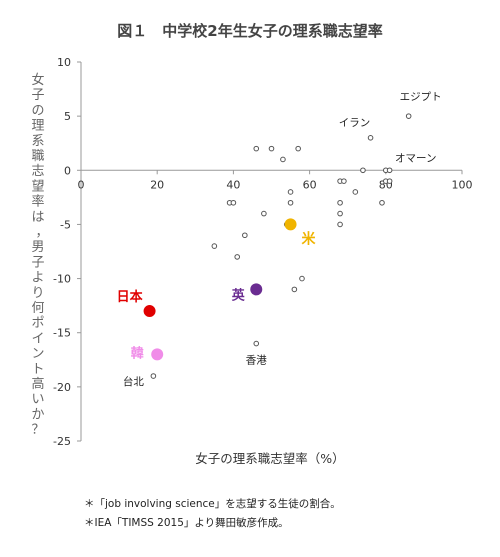 The width and height of the screenshot is (500, 557). I want to click on y-tick-label: -25, so click(62, 441).